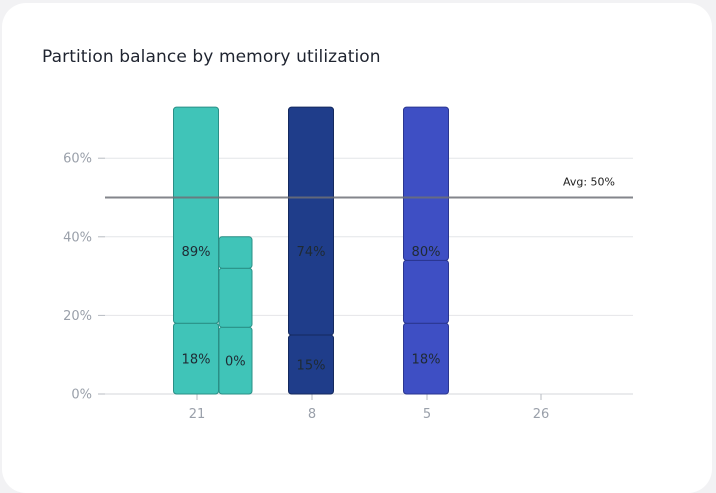  Describe the element at coordinates (426, 252) in the screenshot. I see `bar-data-label: 80%` at that location.